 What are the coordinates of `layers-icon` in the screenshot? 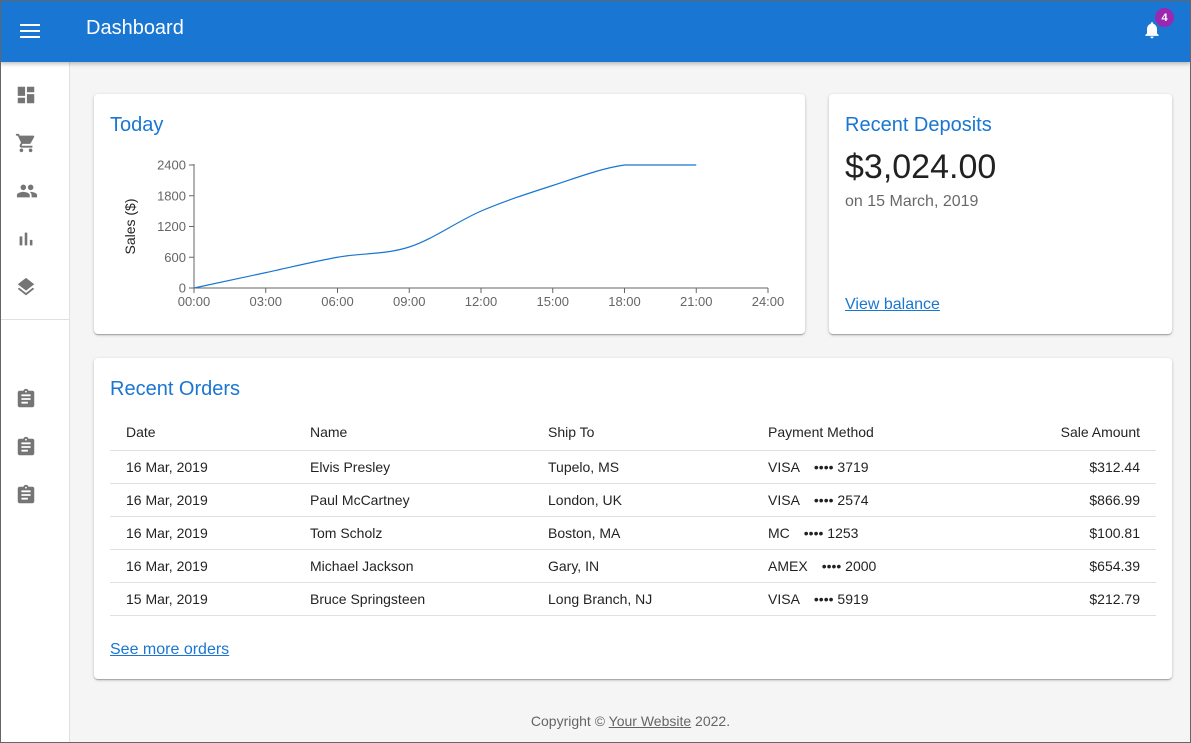 It's located at (26, 286).